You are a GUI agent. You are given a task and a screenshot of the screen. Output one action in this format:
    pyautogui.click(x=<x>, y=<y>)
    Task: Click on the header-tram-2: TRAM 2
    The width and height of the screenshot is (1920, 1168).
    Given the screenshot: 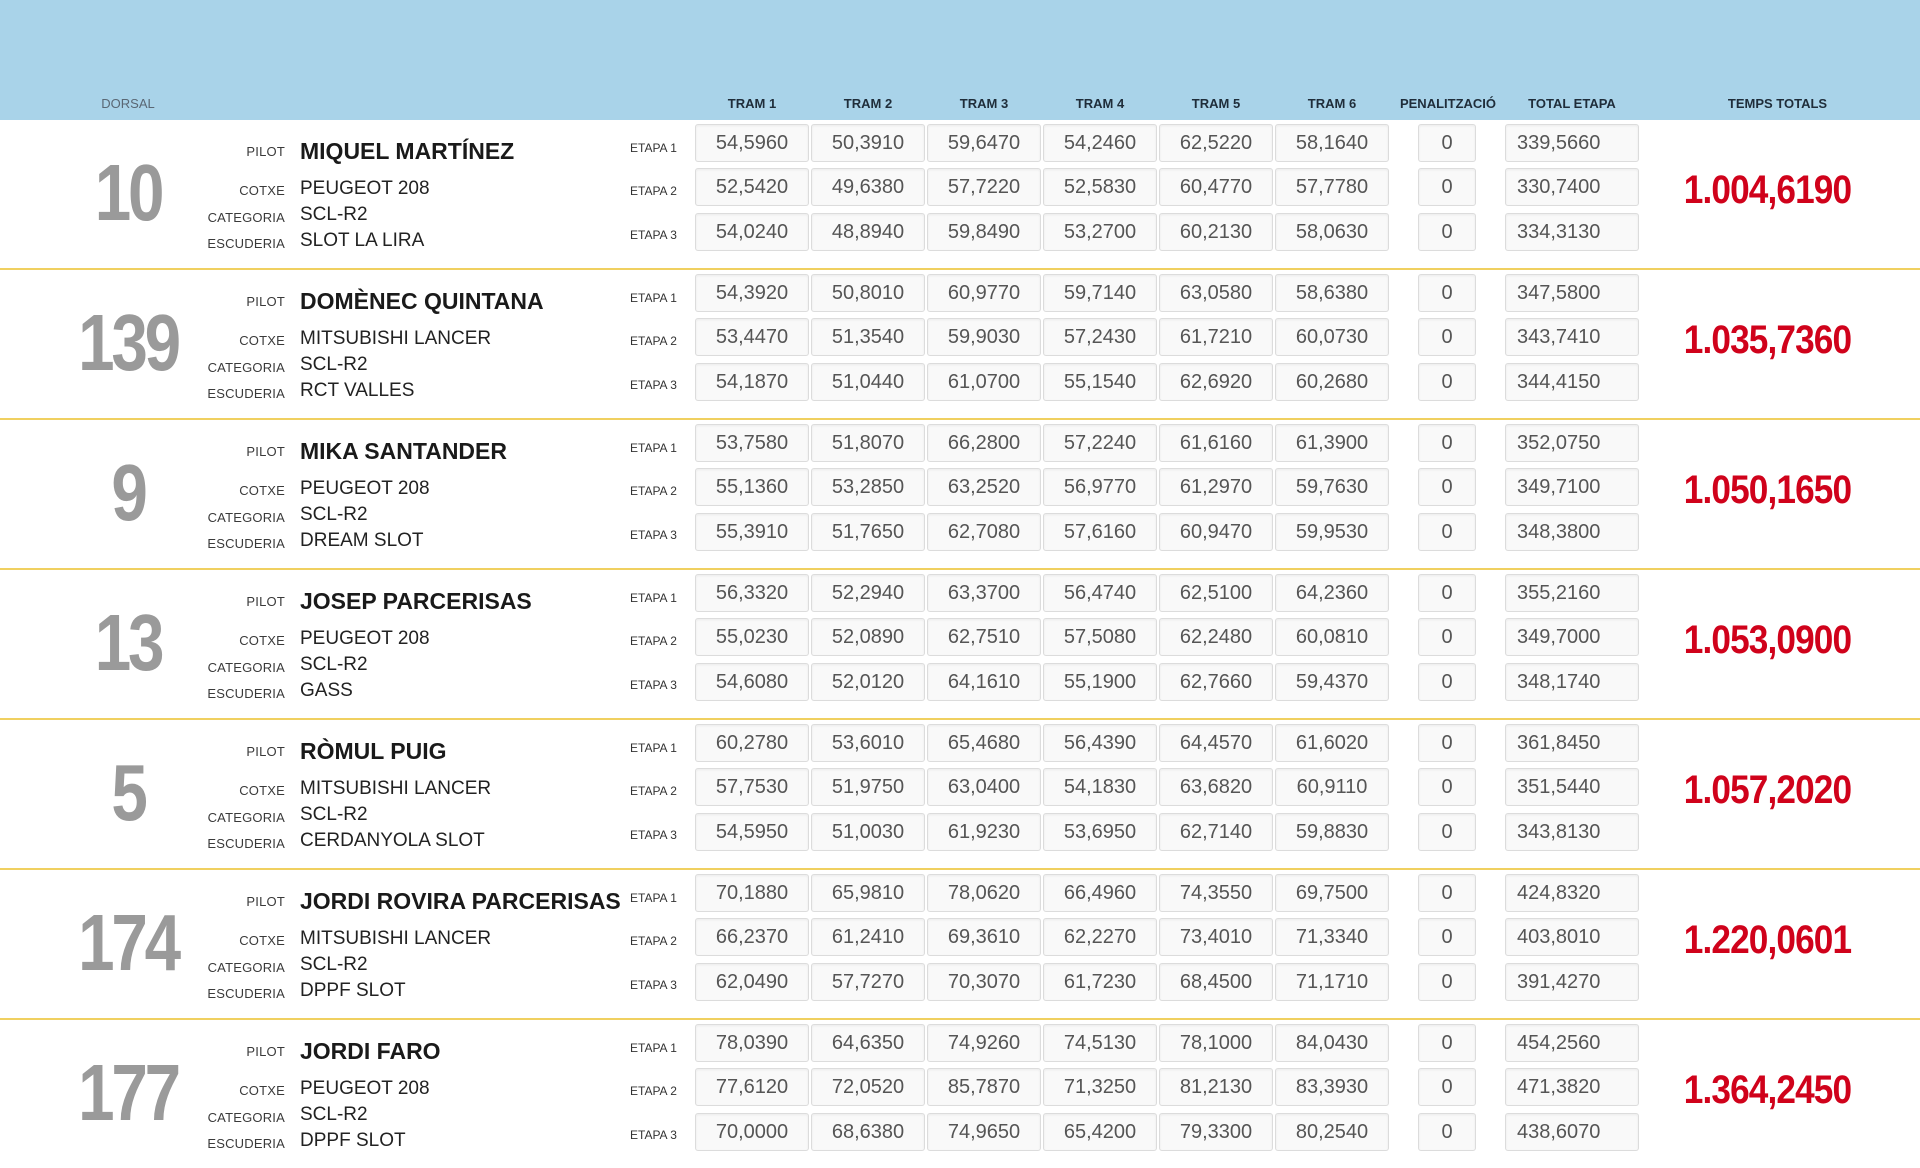 What is the action you would take?
    pyautogui.click(x=868, y=103)
    